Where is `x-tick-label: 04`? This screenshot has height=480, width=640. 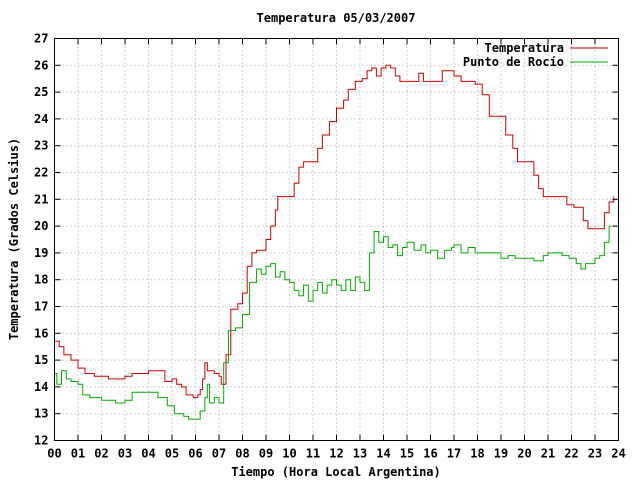 x-tick-label: 04 is located at coordinates (148, 454).